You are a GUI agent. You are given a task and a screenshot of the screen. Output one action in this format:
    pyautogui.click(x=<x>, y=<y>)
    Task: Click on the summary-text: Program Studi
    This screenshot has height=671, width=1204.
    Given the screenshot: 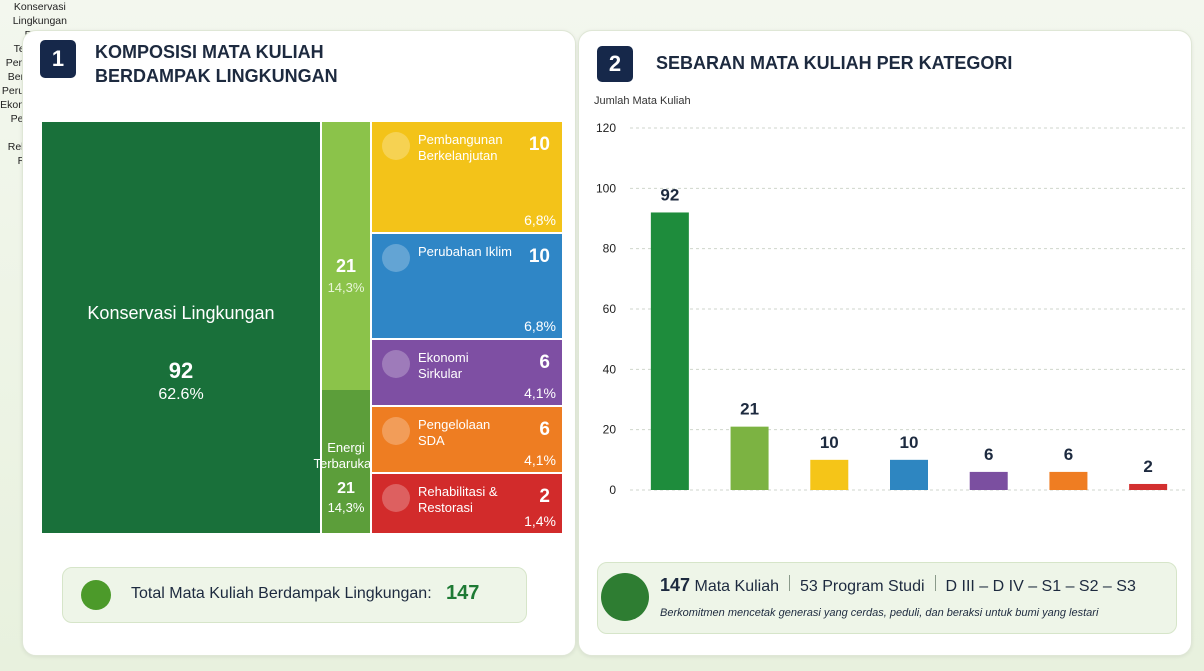 What is the action you would take?
    pyautogui.click(x=873, y=586)
    